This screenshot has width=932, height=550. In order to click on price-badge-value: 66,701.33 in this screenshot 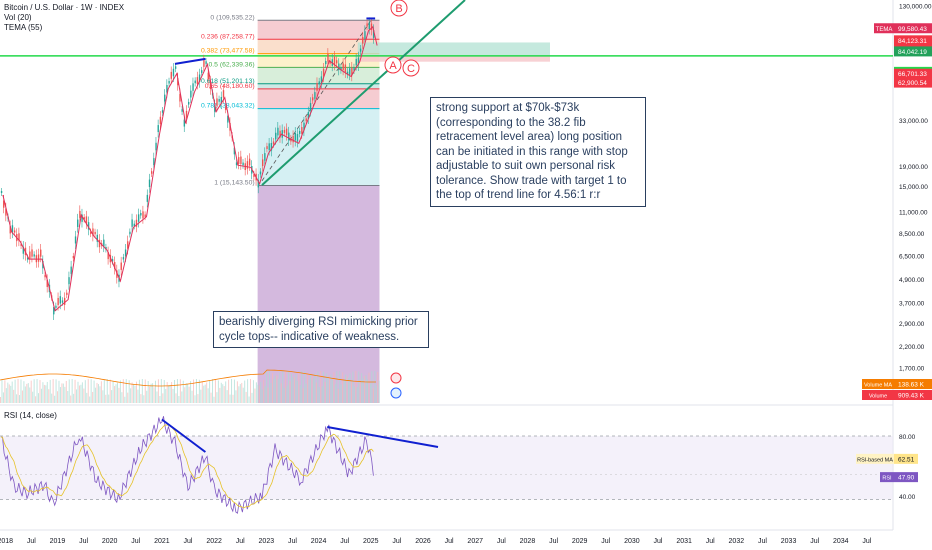, I will do `click(912, 74)`.